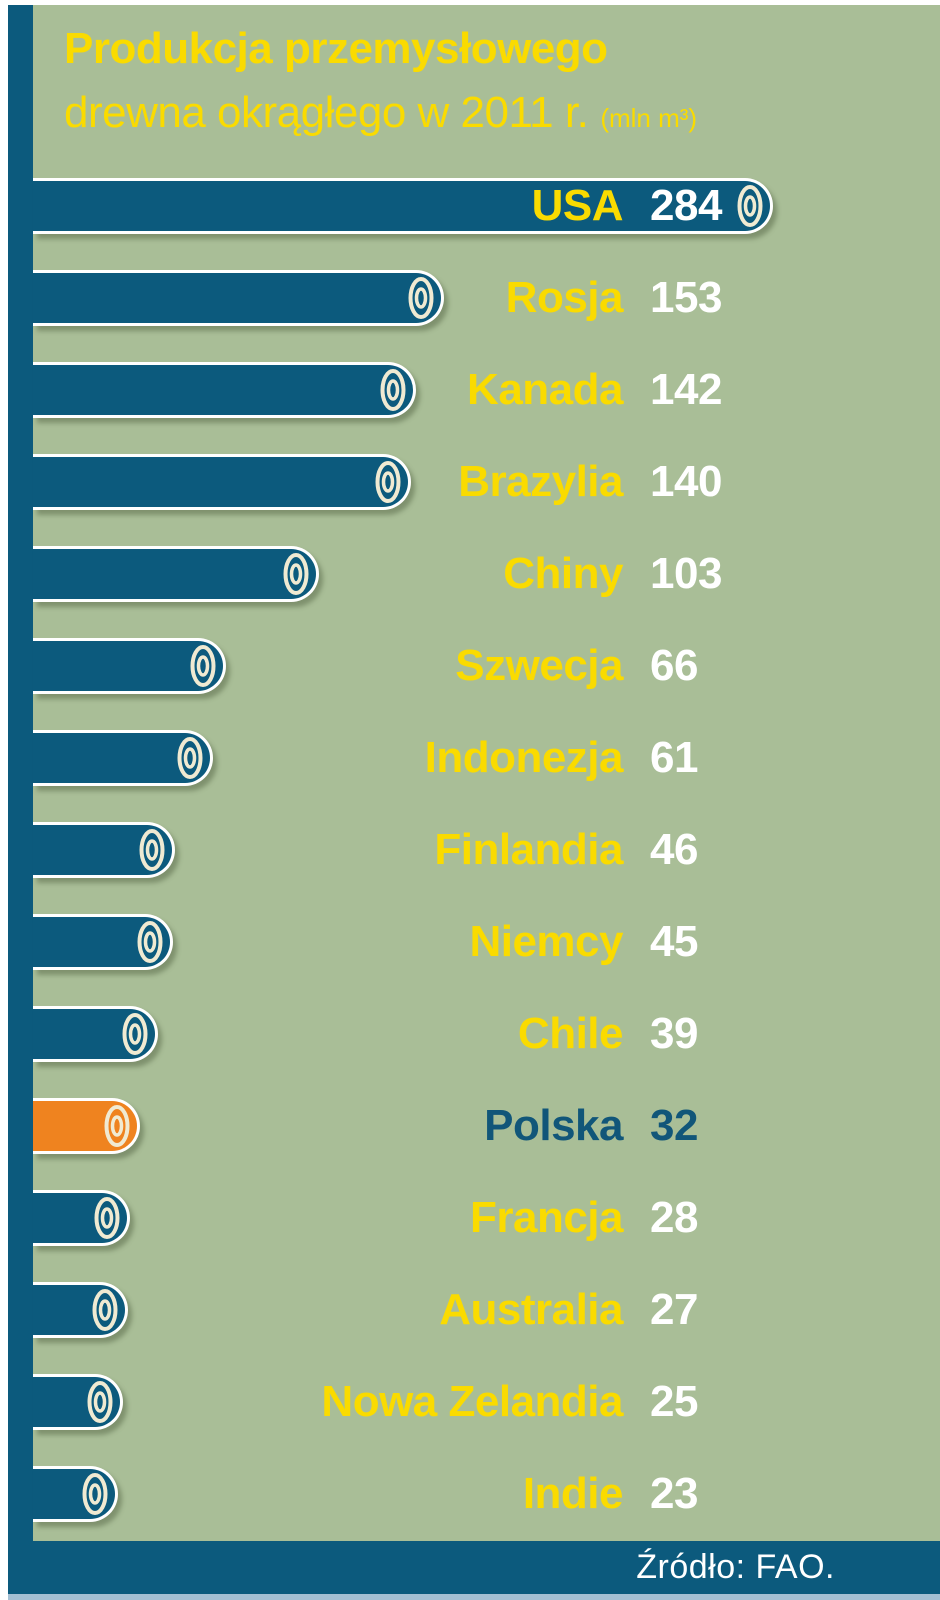  I want to click on country-label: Chiny, so click(563, 573).